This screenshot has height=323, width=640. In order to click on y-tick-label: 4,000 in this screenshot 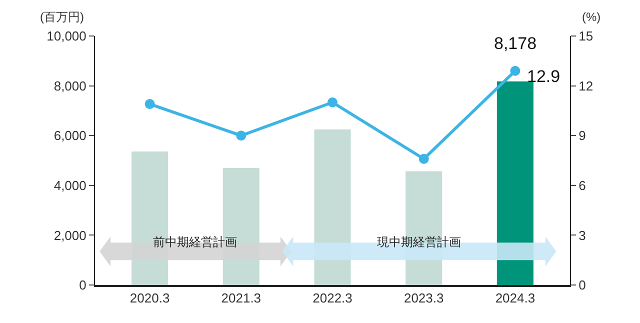, I will do `click(70, 185)`.